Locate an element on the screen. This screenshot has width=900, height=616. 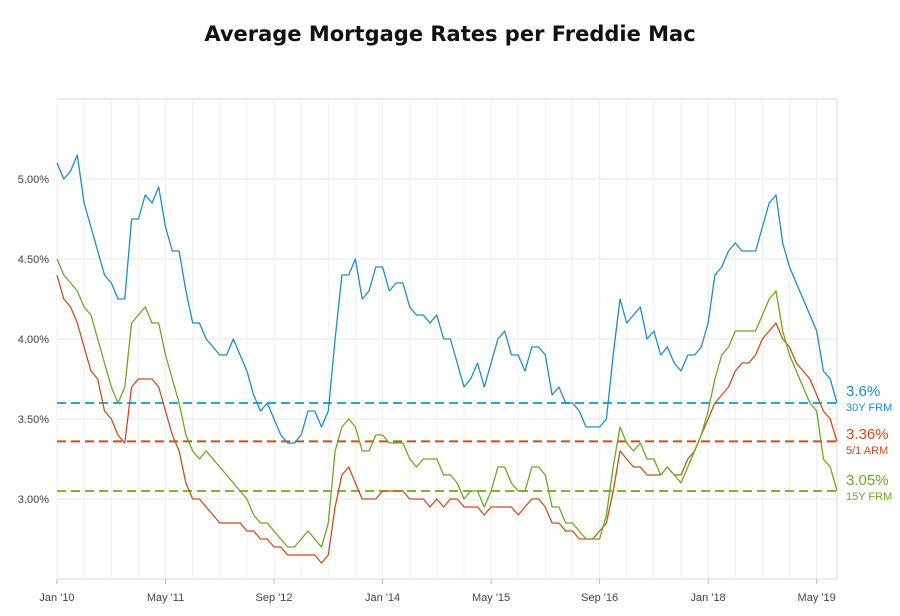
series-name-label: 30Y FRM is located at coordinates (869, 408).